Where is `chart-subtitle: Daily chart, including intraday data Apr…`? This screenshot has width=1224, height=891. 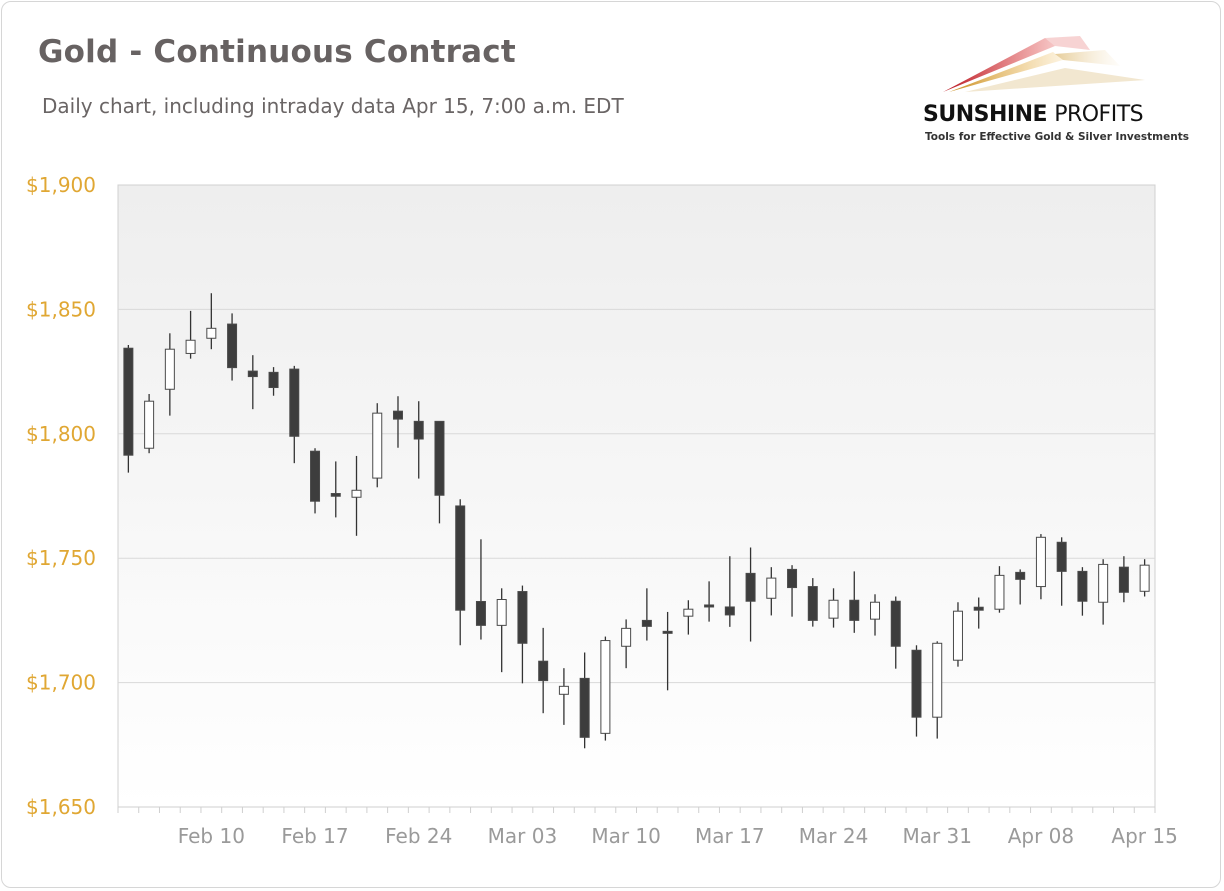 chart-subtitle: Daily chart, including intraday data Apr… is located at coordinates (333, 106).